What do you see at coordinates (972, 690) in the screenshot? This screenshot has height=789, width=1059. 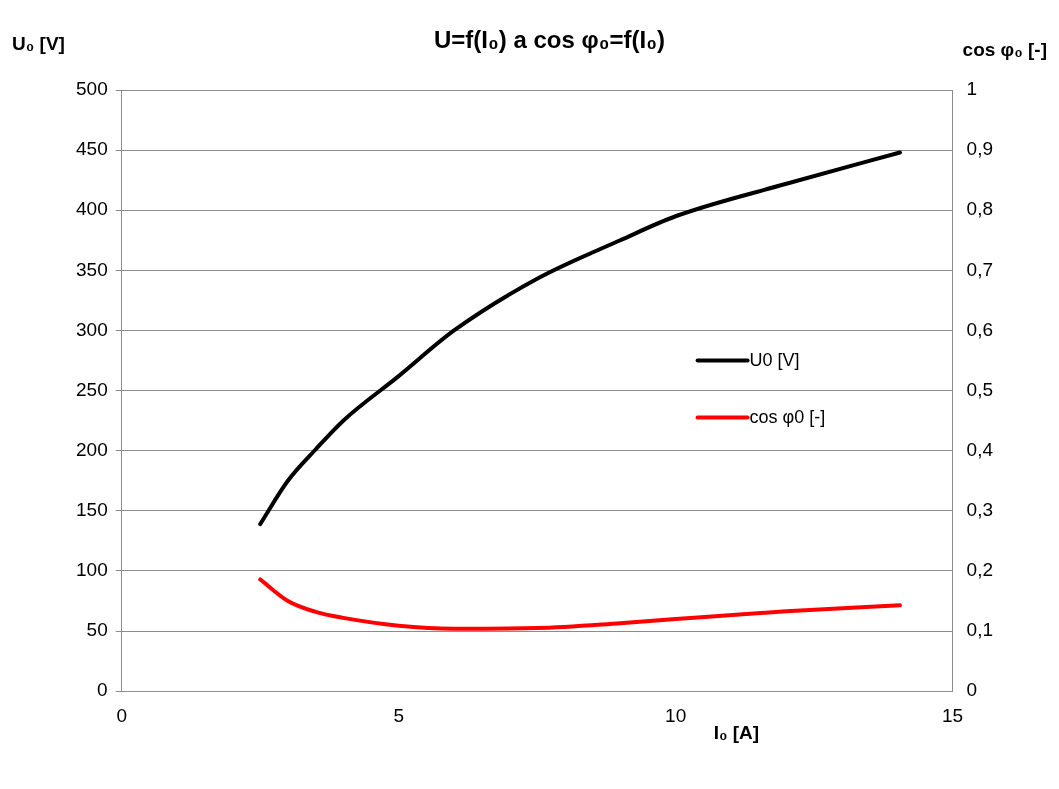 I see `y2-tick-label: 0` at bounding box center [972, 690].